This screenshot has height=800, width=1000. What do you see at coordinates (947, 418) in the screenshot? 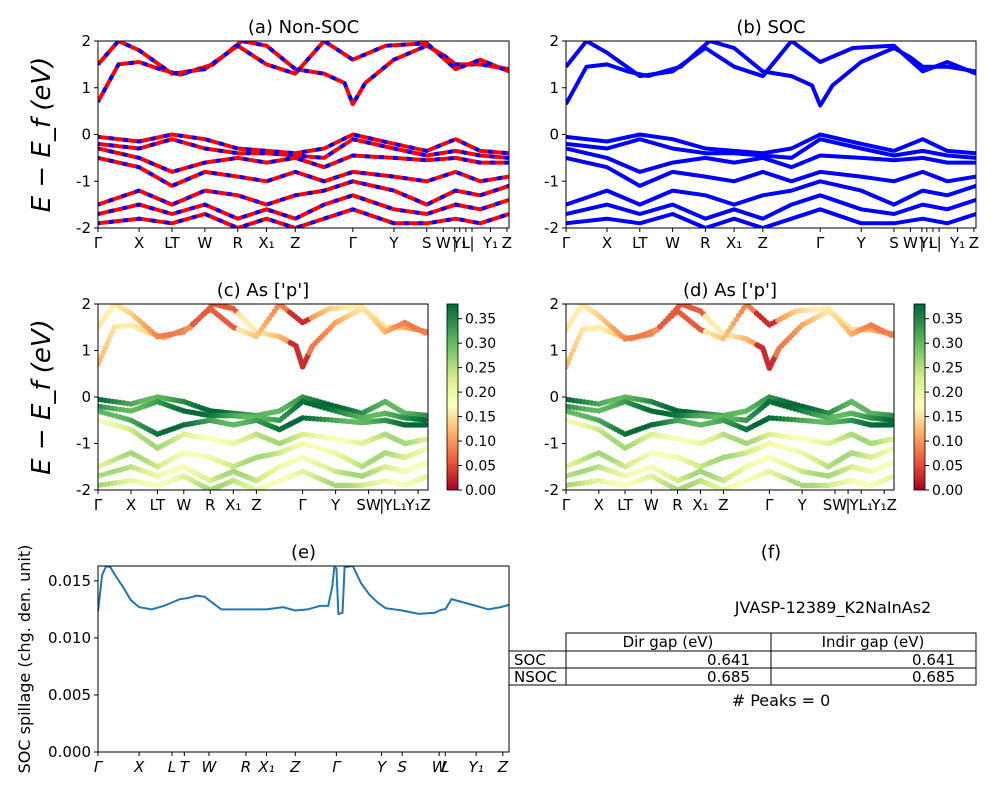
I see `colorbar-tick-label: 0.15` at bounding box center [947, 418].